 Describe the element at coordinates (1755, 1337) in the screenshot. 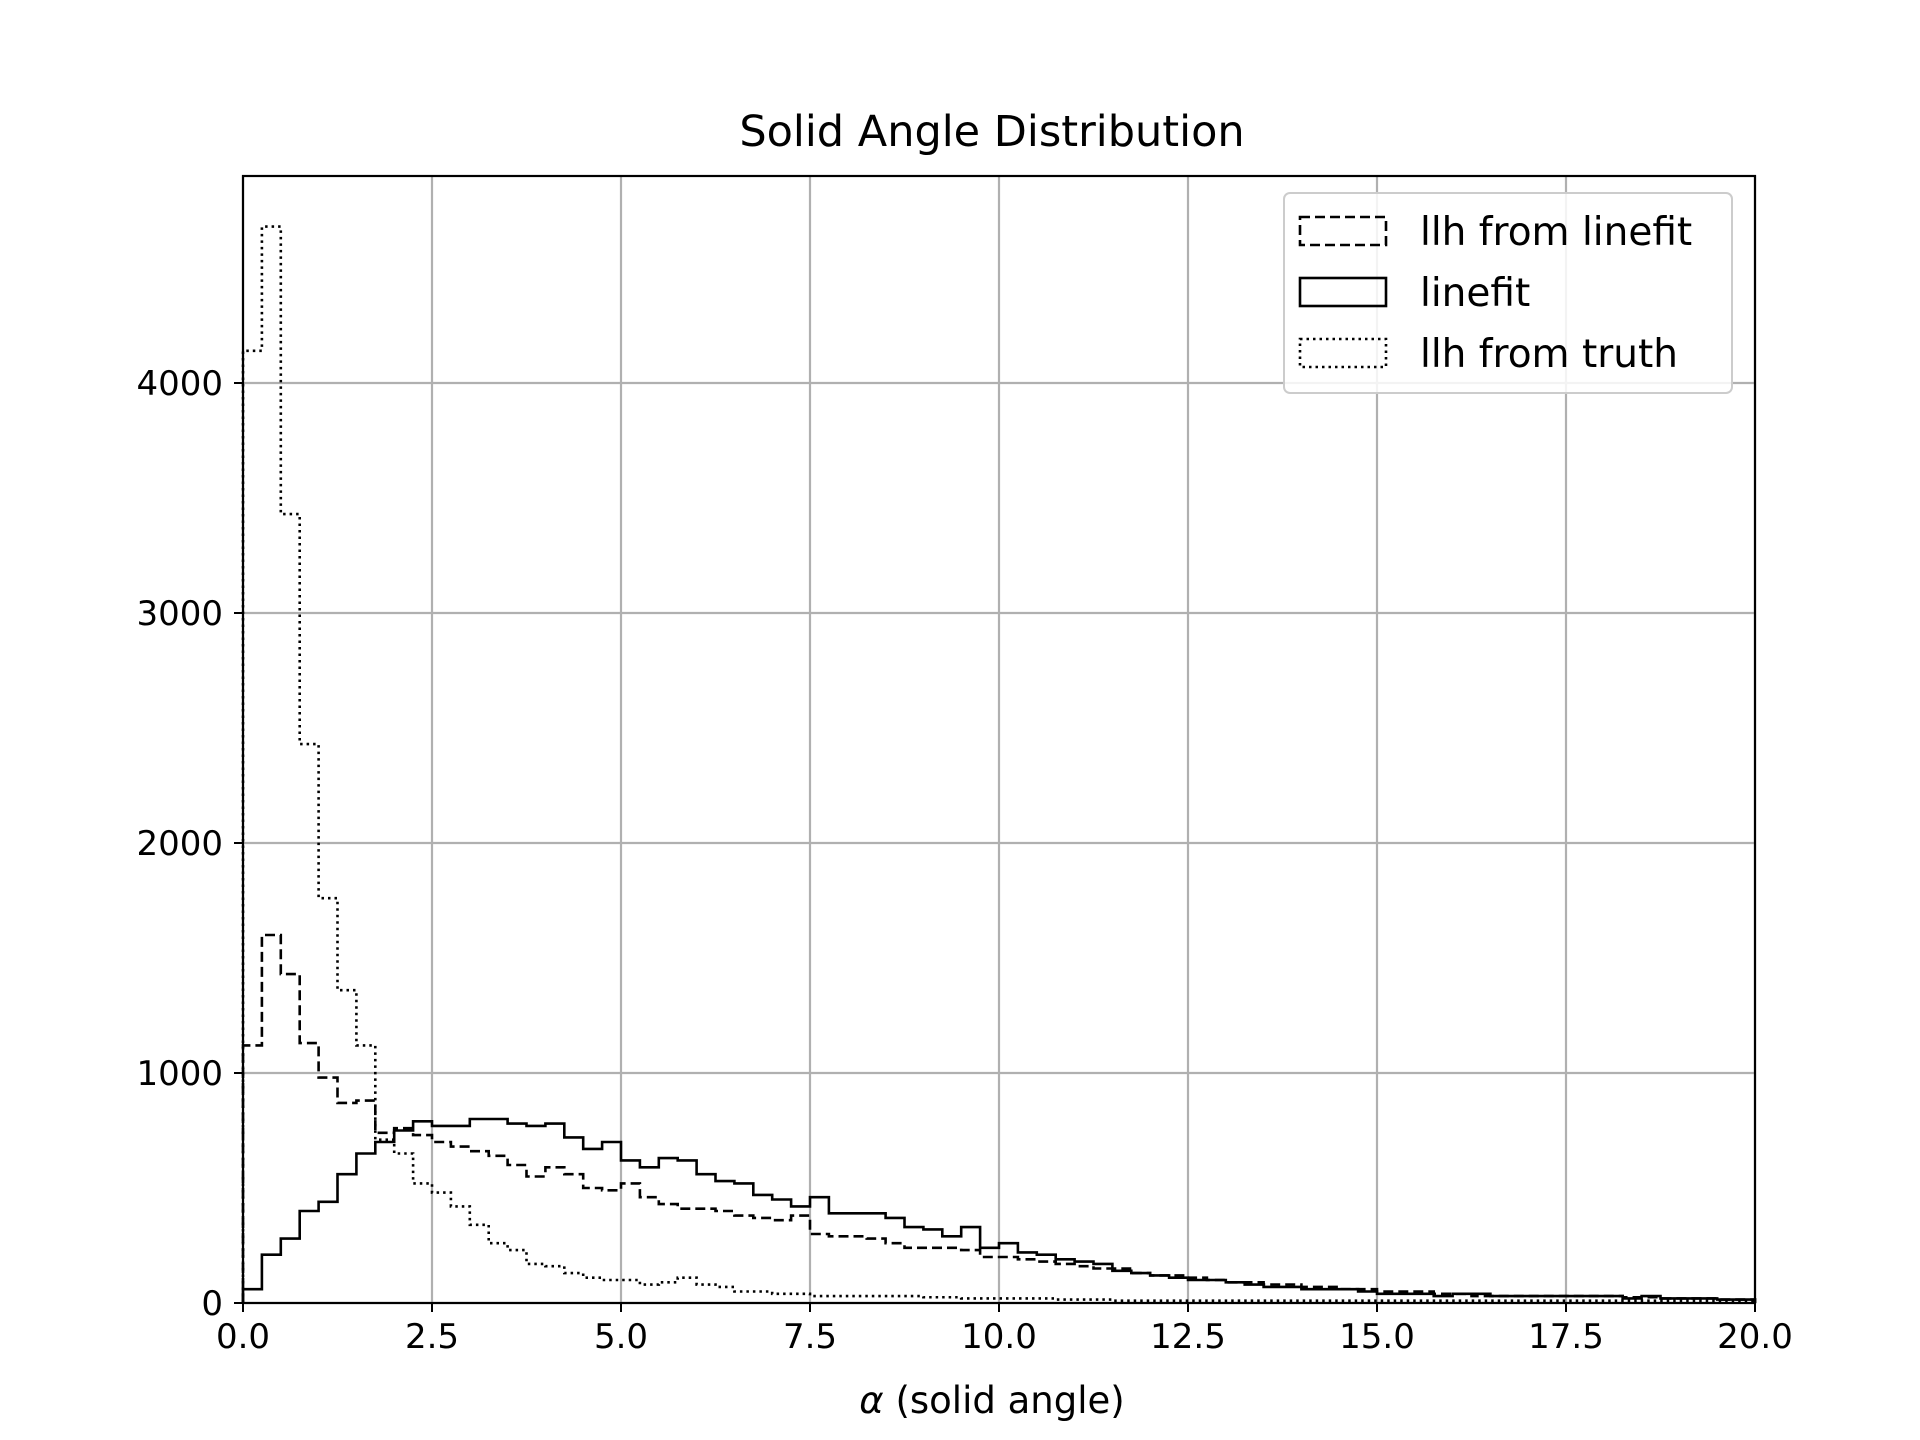

I see `x-tick-label: 20.0` at that location.